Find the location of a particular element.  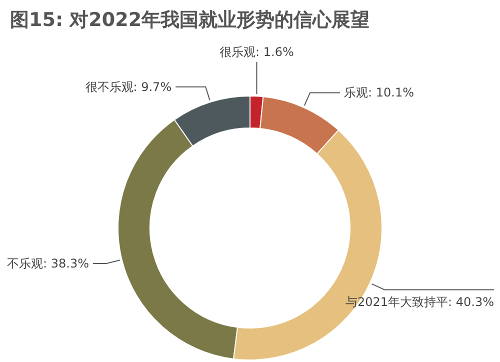

slice-label: 很乐观: 1.6% is located at coordinates (257, 52).